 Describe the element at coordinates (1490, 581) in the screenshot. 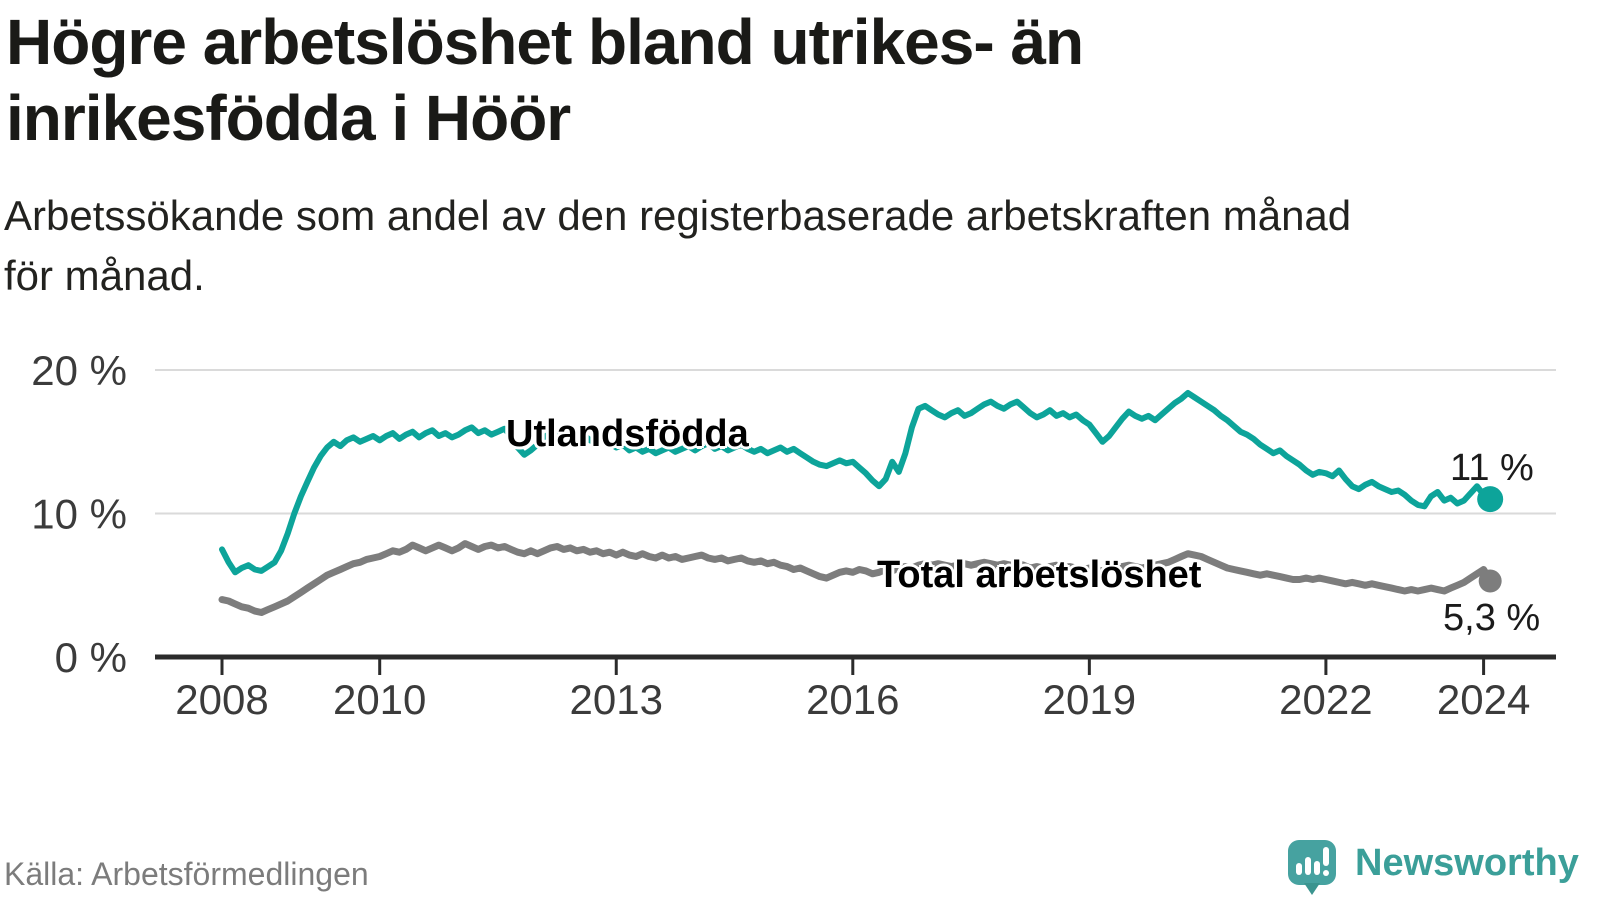

I see `end-dot-total-arbetsloshet` at that location.